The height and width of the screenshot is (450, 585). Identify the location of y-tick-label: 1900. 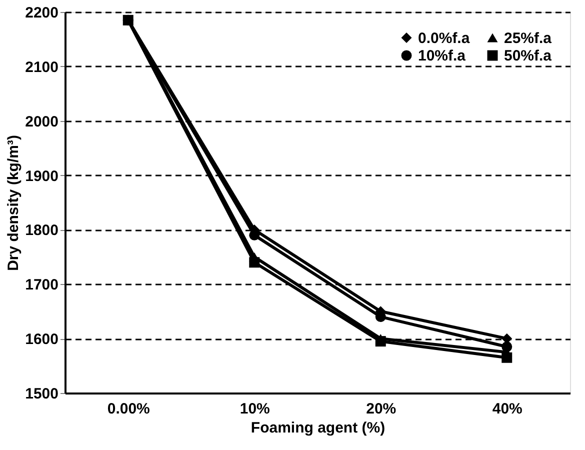
(41, 176).